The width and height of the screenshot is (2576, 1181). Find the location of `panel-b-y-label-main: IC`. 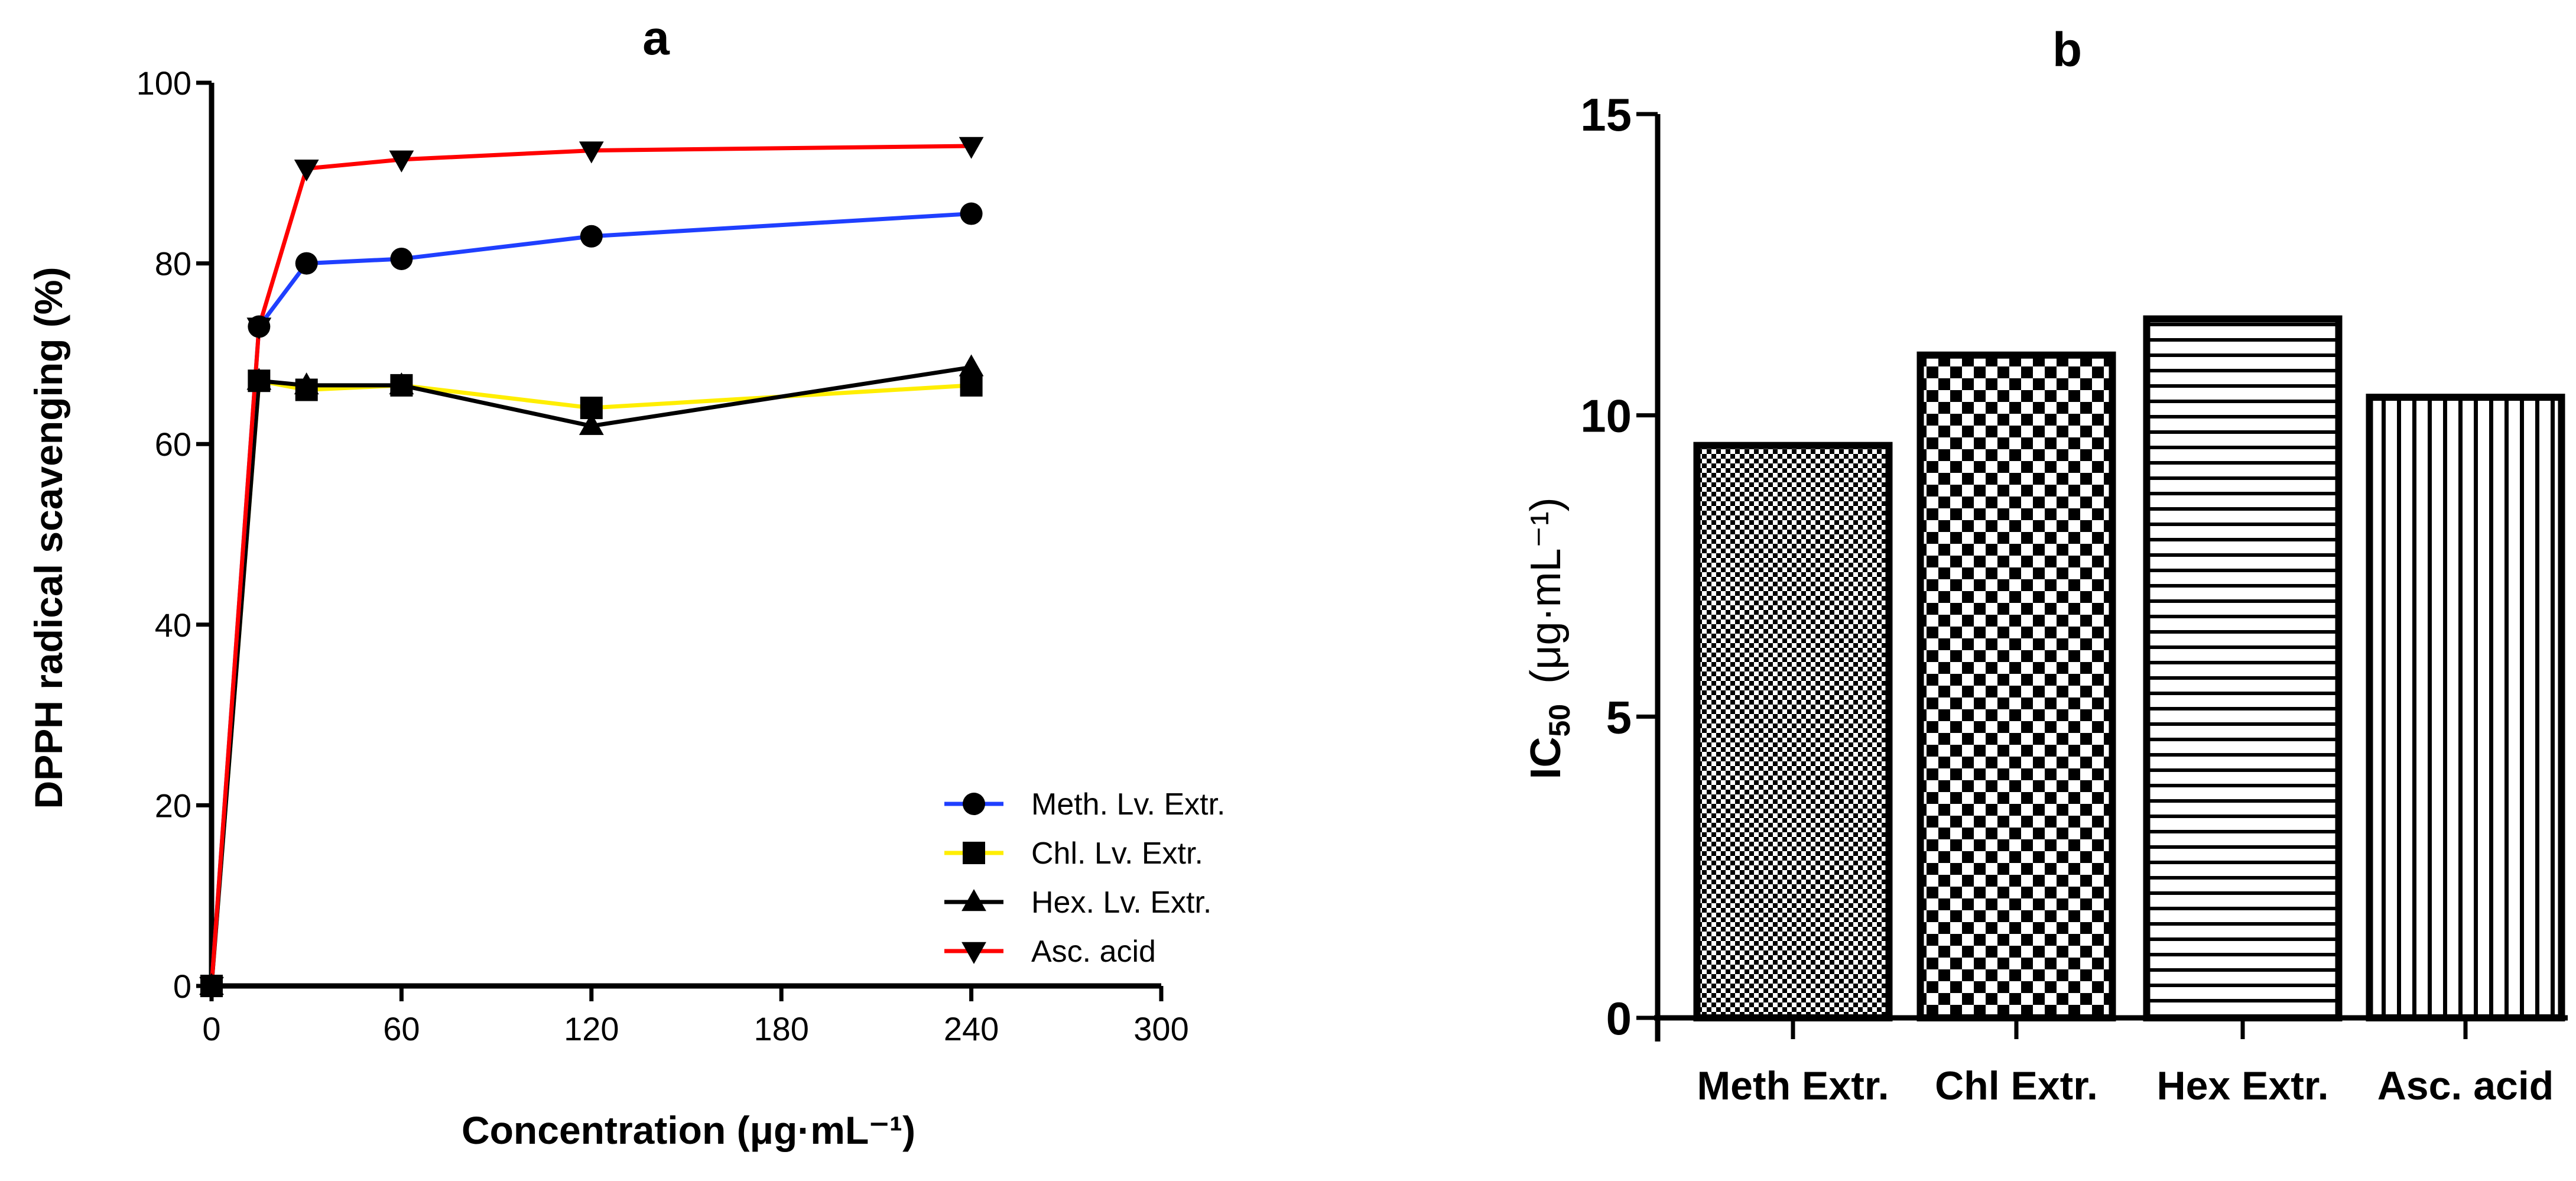

panel-b-y-label-main: IC is located at coordinates (1546, 758).